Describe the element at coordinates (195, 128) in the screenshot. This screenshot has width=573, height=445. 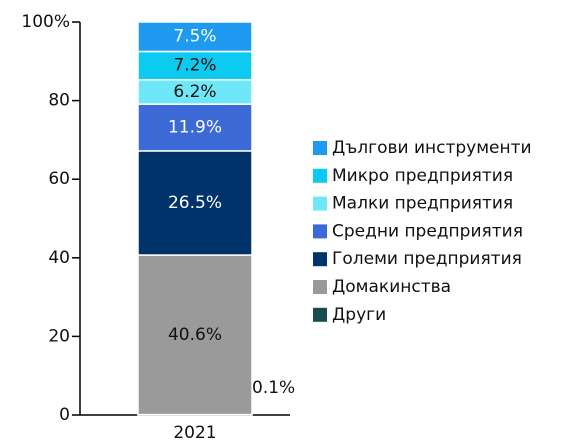
I see `data-label: 11.9%` at that location.